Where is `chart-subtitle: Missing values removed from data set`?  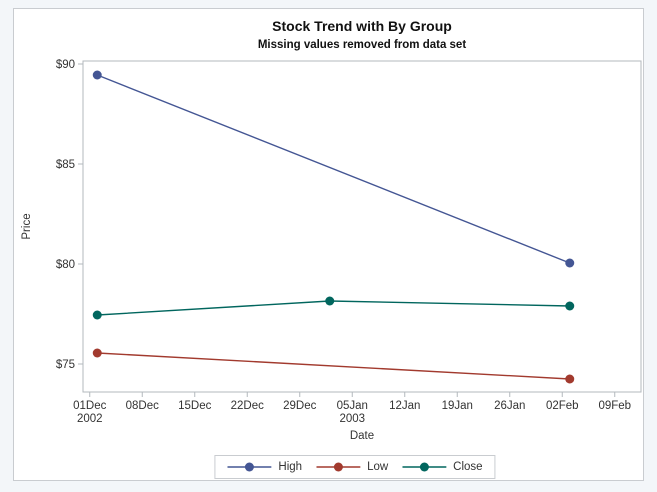
chart-subtitle: Missing values removed from data set is located at coordinates (362, 45).